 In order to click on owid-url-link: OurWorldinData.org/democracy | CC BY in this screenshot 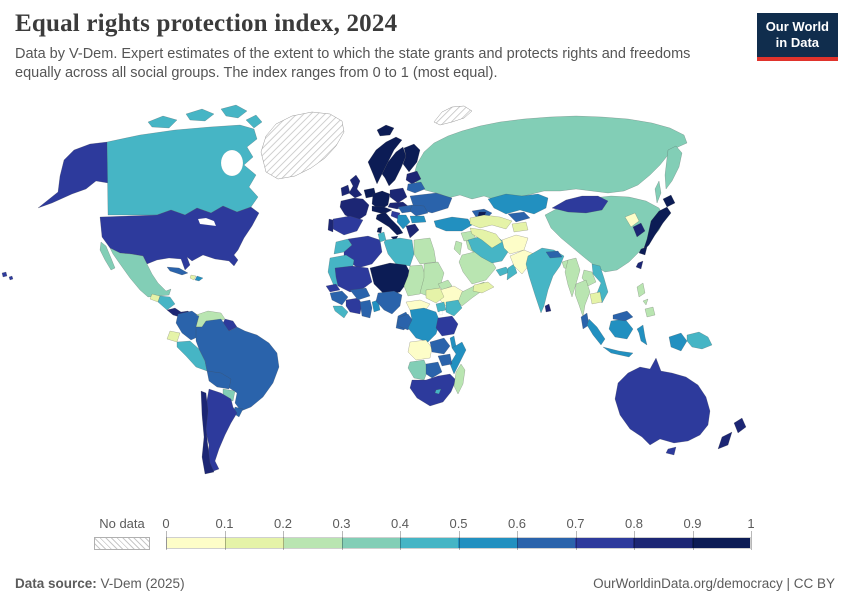, I will do `click(714, 583)`.